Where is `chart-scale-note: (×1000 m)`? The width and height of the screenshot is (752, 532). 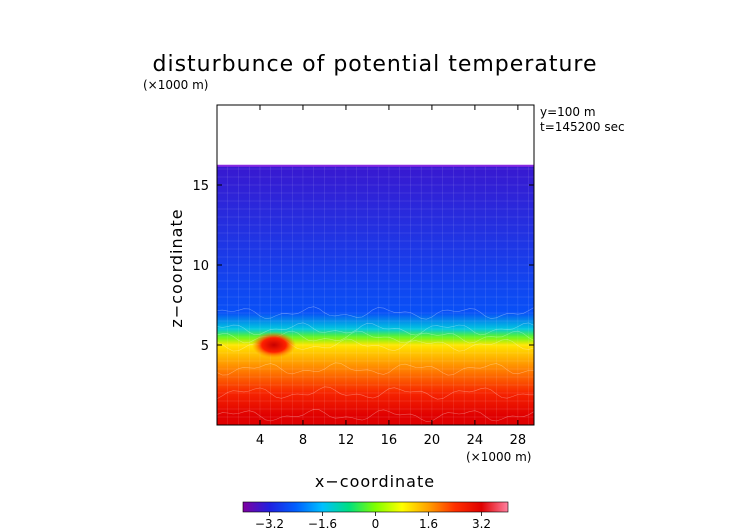
chart-scale-note: (×1000 m) is located at coordinates (175, 85).